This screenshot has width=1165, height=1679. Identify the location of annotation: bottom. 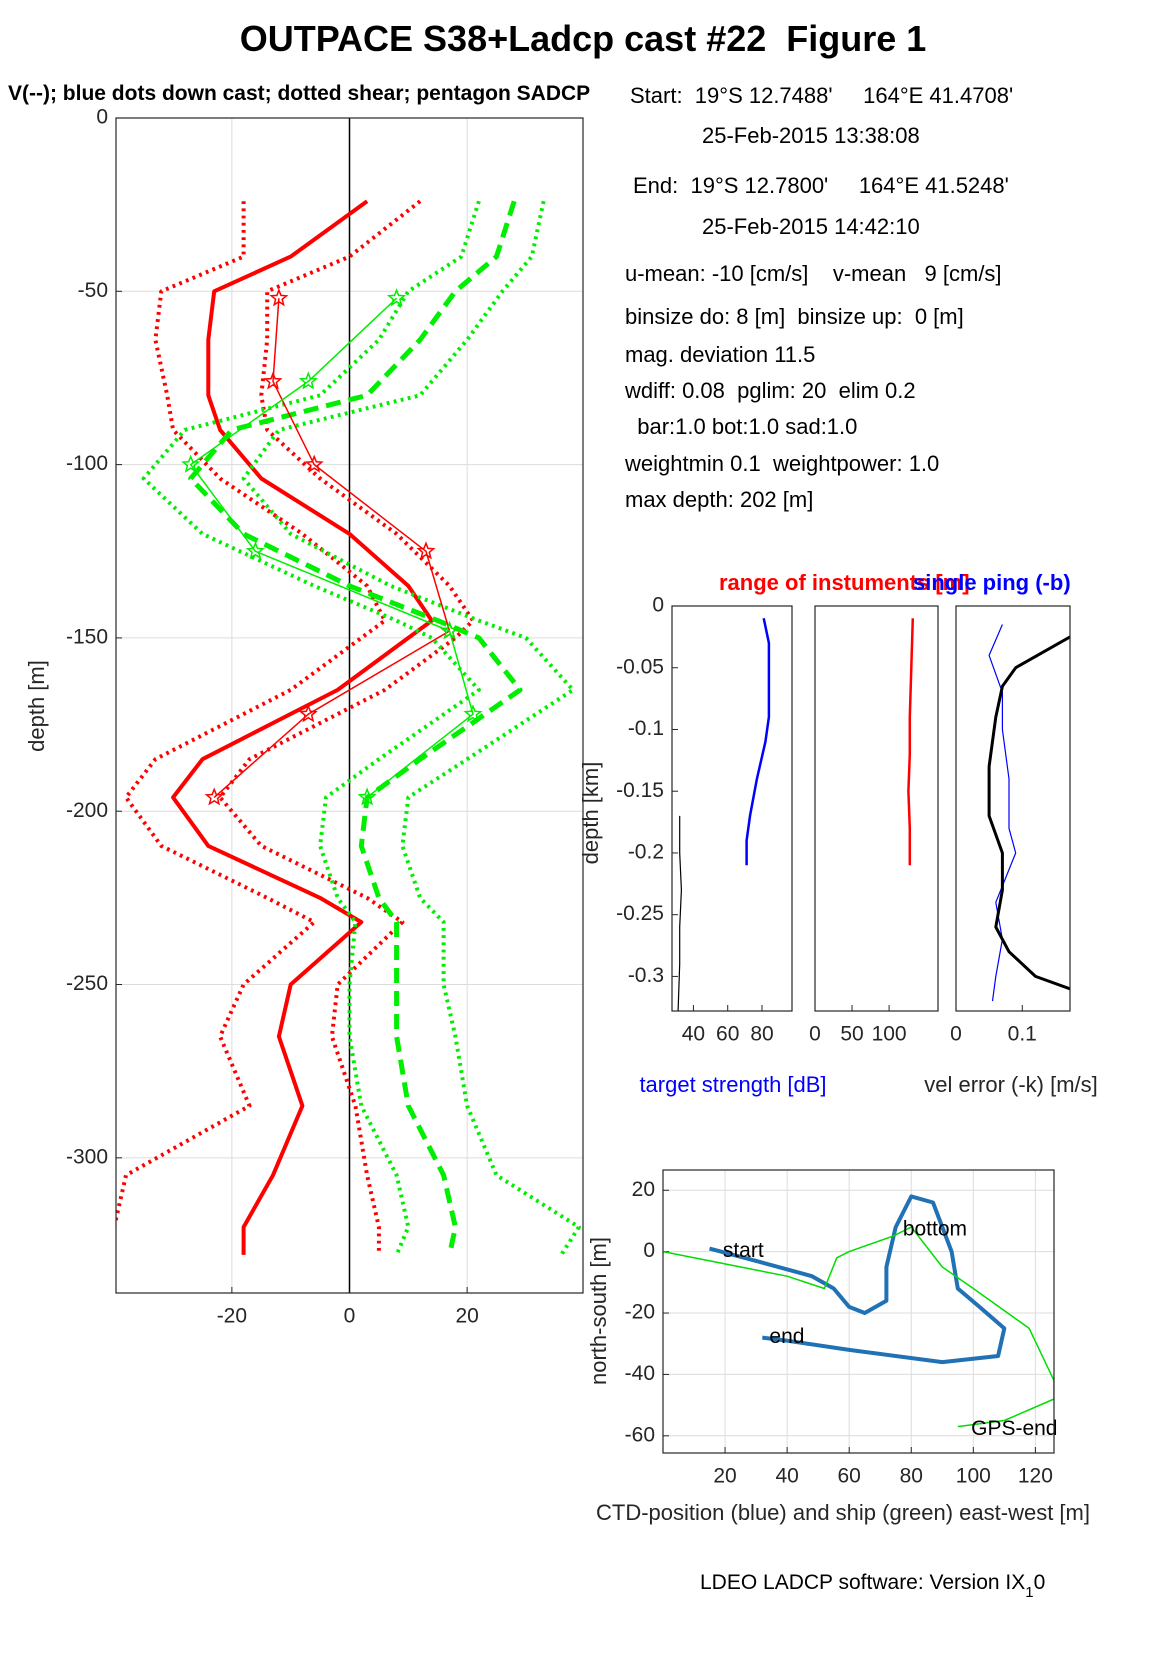
(935, 1229).